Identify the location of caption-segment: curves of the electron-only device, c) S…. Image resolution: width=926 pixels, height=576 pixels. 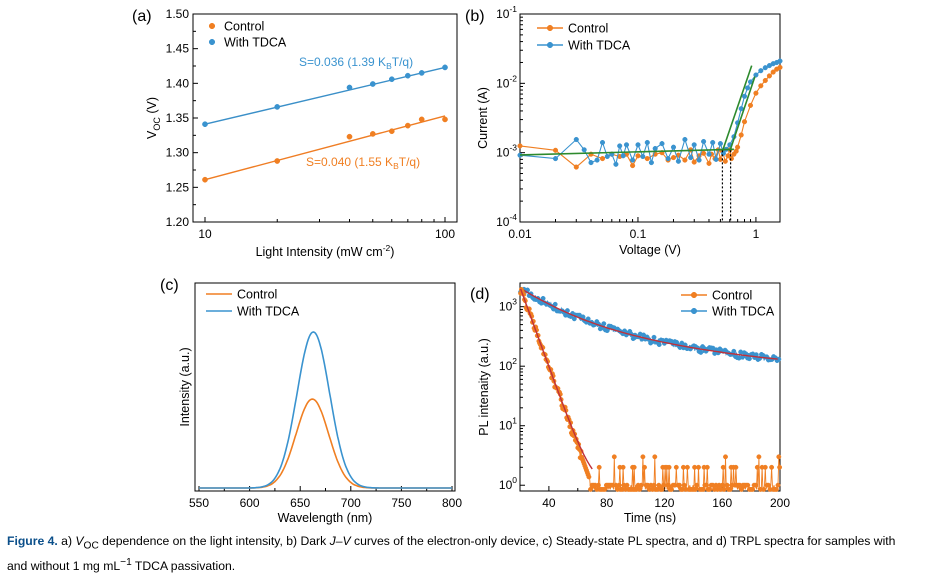
(451, 553).